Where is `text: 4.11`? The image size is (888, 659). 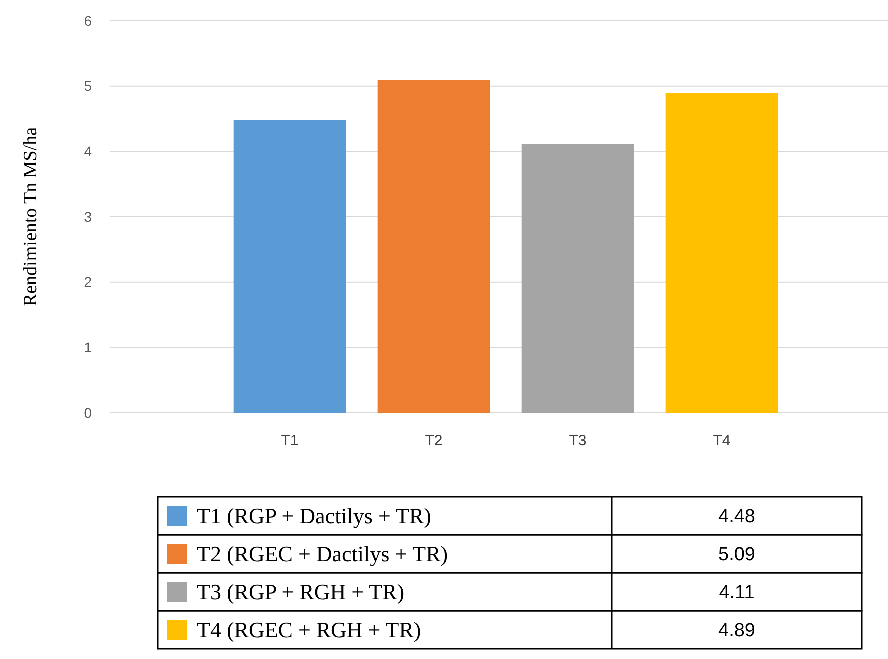 text: 4.11 is located at coordinates (737, 593).